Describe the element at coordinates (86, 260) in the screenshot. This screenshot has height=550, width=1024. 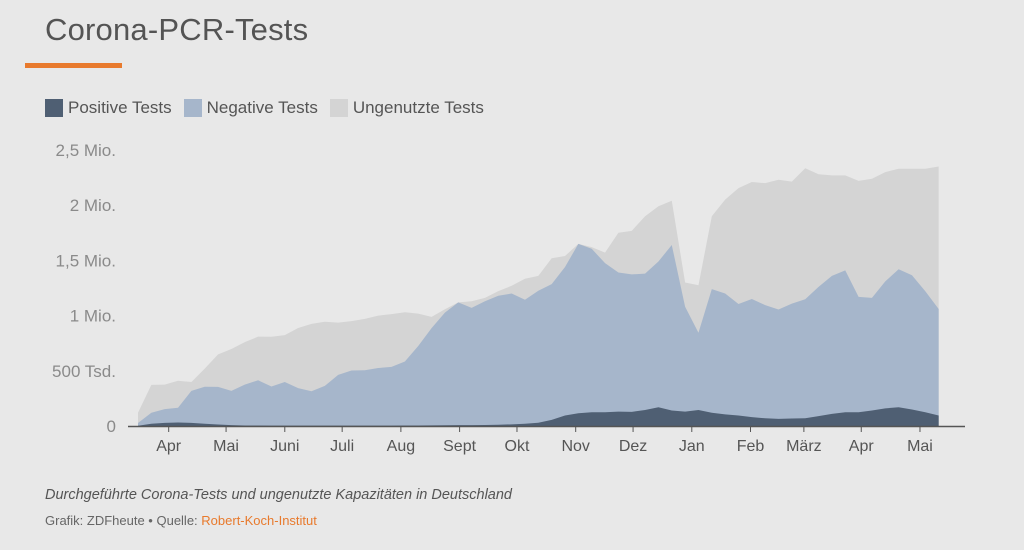
I see `y-tick-label: 1,5 Mio.` at that location.